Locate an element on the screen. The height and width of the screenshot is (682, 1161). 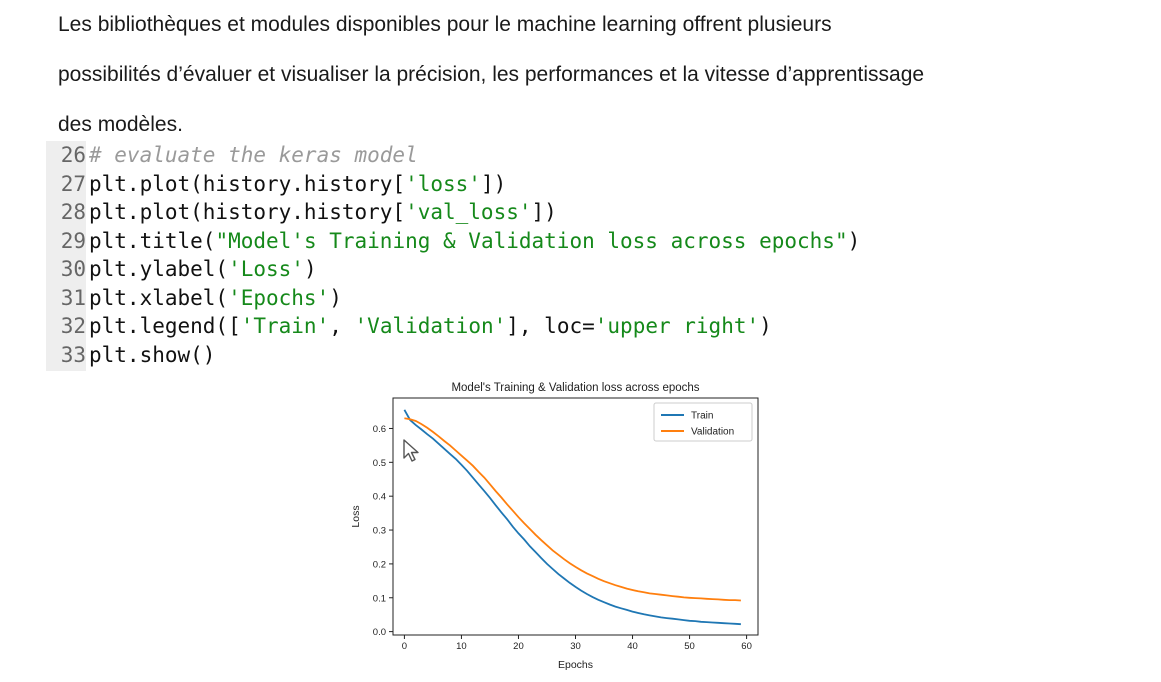
string-token: 'Loss' is located at coordinates (266, 269).